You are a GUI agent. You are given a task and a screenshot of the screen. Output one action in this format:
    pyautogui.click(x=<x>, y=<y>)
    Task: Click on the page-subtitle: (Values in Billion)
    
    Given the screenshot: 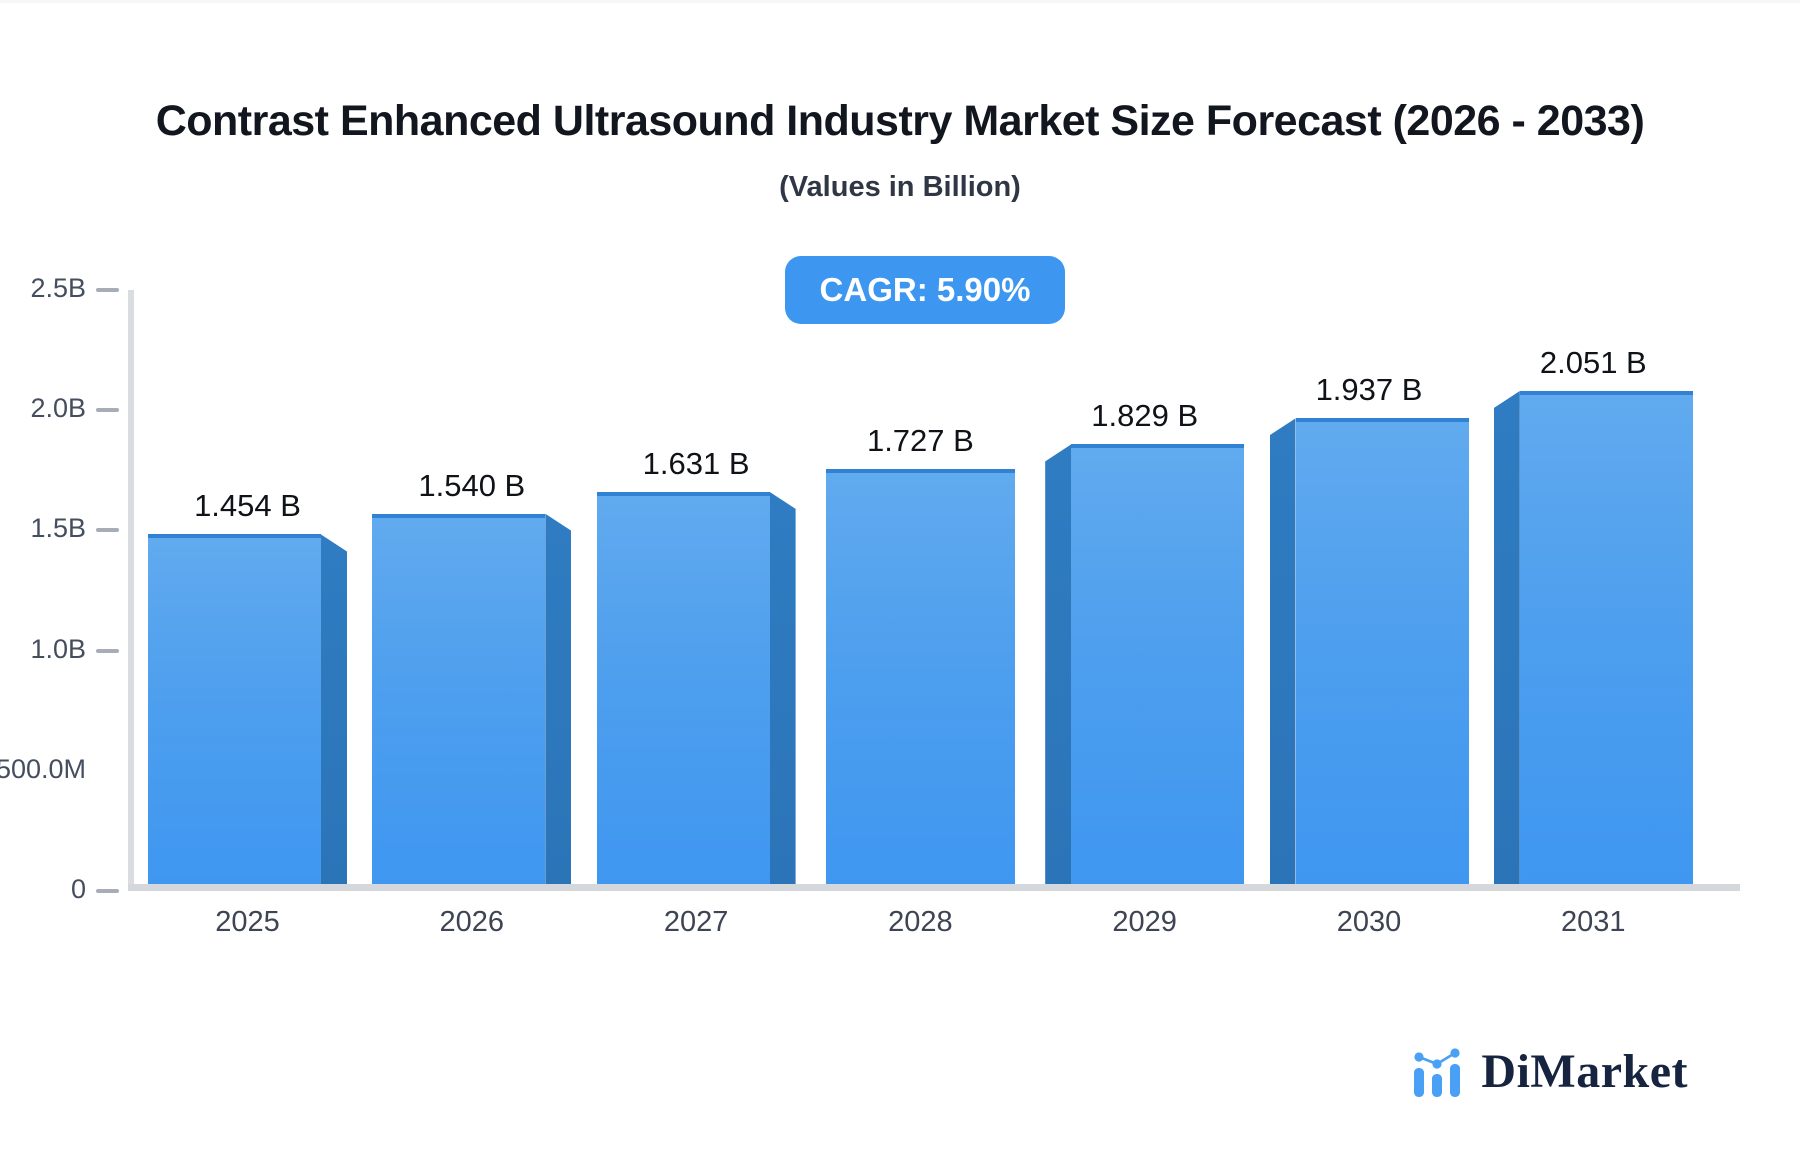 What is the action you would take?
    pyautogui.click(x=900, y=187)
    